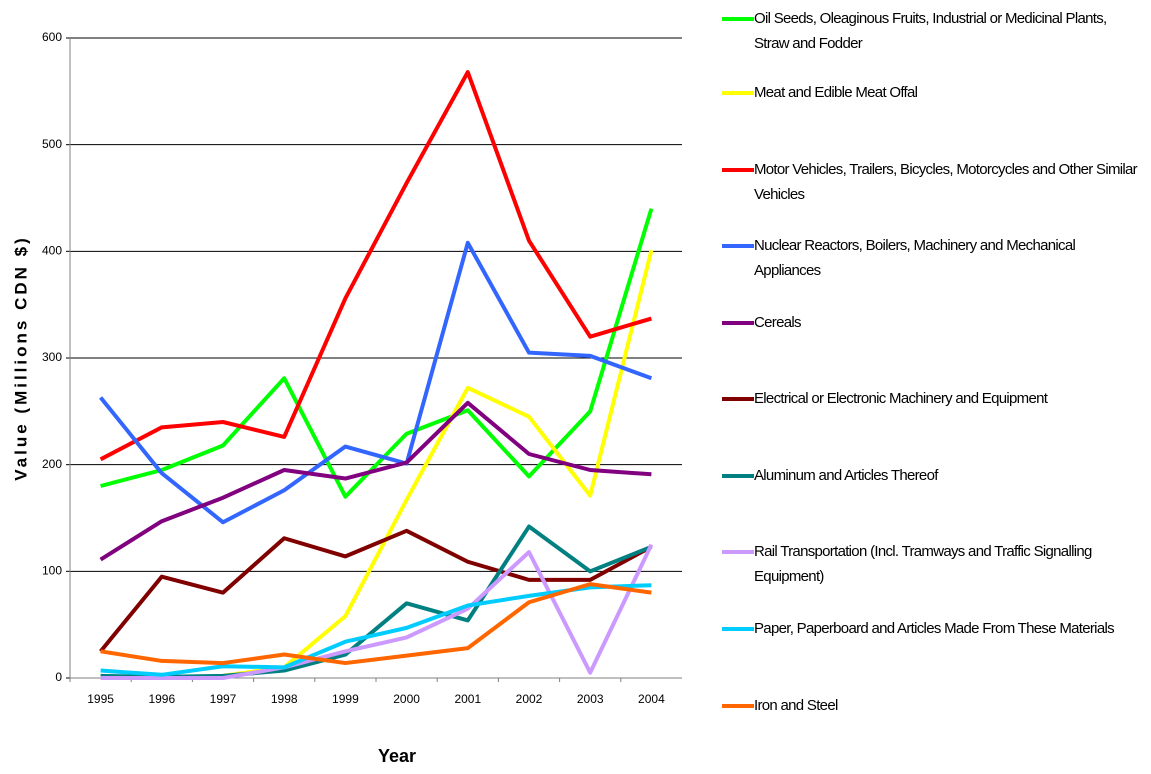 This screenshot has height=774, width=1151. Describe the element at coordinates (284, 699) in the screenshot. I see `x-tick-label: 1998` at that location.